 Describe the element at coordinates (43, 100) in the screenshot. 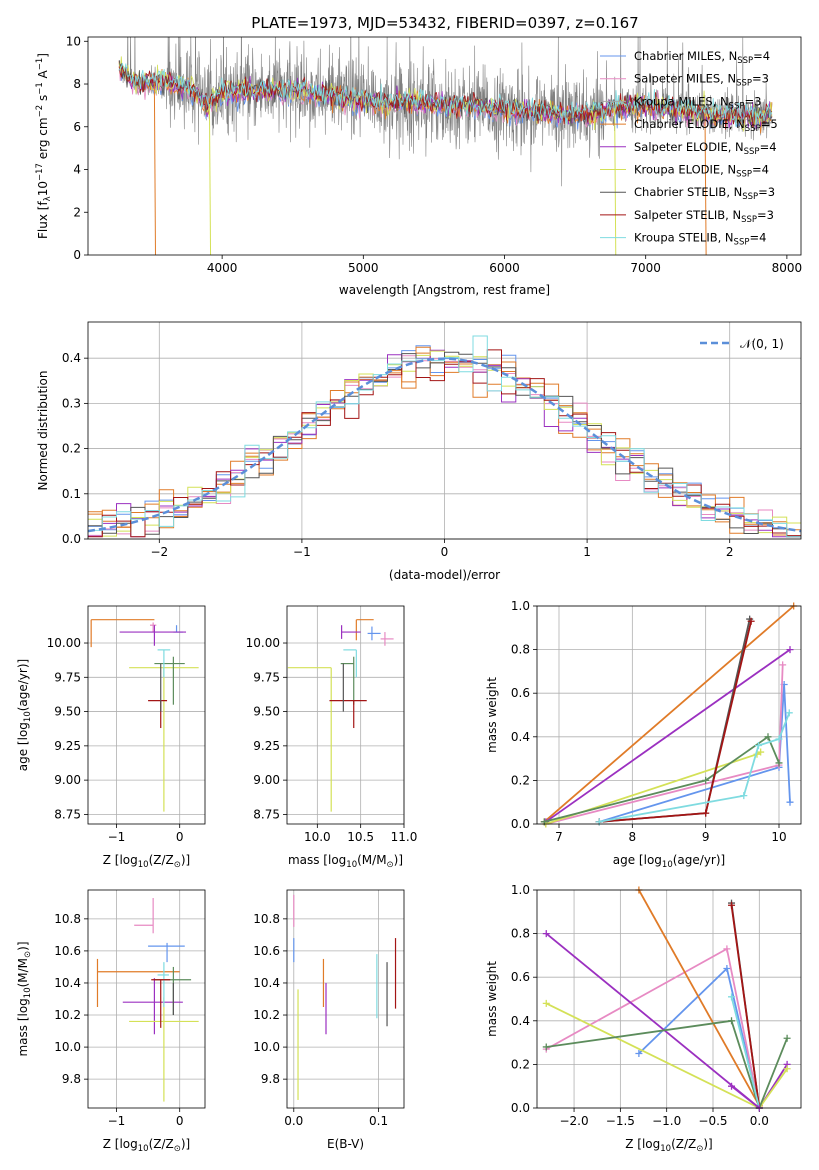

I see `label-part: s` at that location.